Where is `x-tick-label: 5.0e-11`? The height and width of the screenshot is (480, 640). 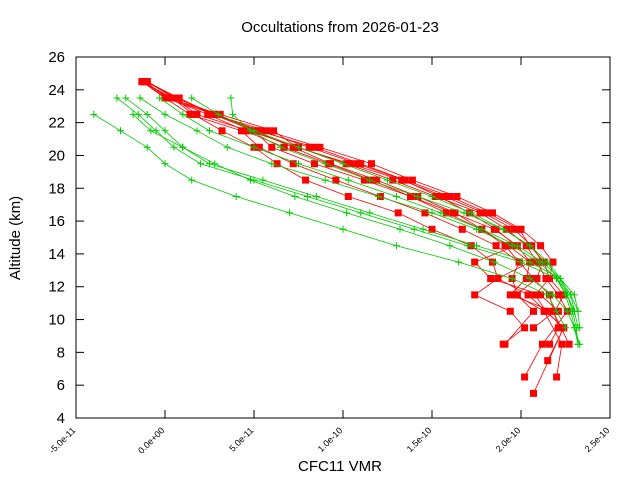
x-tick-label: 5.0e-11 is located at coordinates (241, 439).